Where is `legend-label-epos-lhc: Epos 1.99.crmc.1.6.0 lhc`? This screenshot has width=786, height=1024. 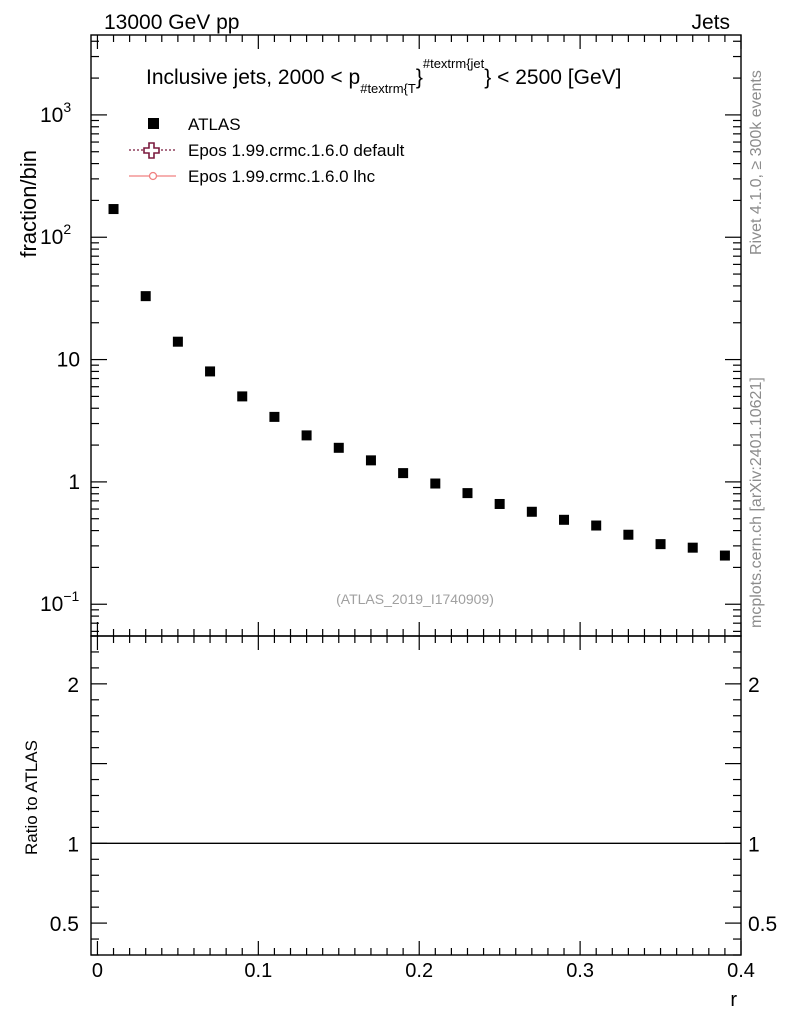 legend-label-epos-lhc: Epos 1.99.crmc.1.6.0 lhc is located at coordinates (282, 176).